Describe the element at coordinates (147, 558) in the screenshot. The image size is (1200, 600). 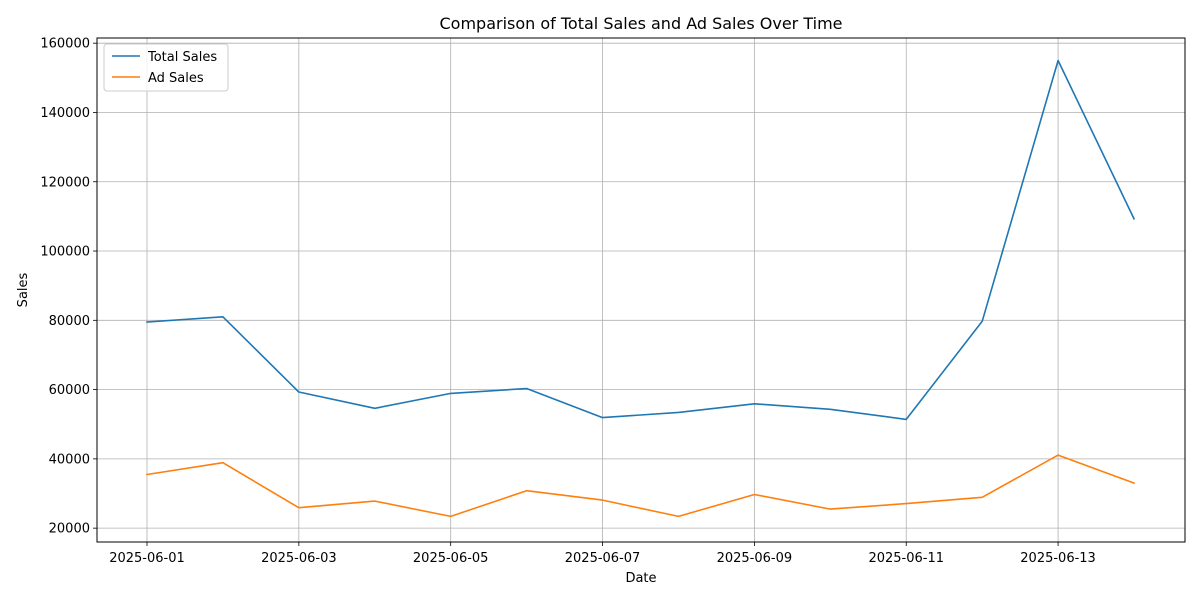
I see `x-tick-label: 2025-06-01` at that location.